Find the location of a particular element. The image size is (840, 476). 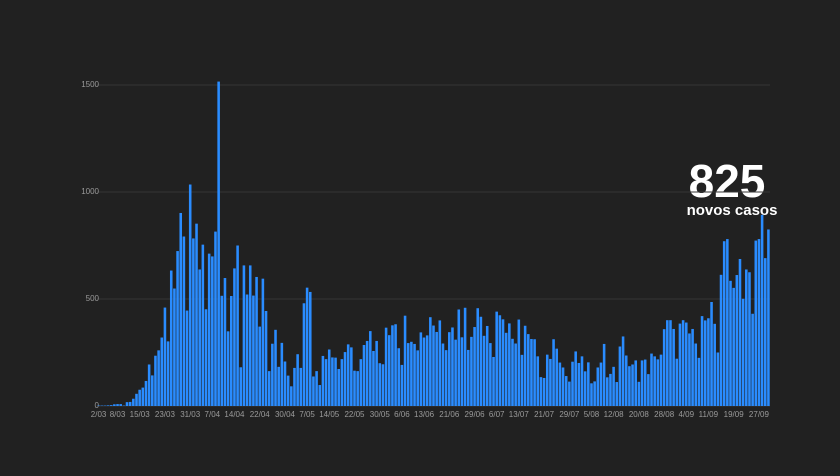

x-tick-label: 27/09 is located at coordinates (759, 414).